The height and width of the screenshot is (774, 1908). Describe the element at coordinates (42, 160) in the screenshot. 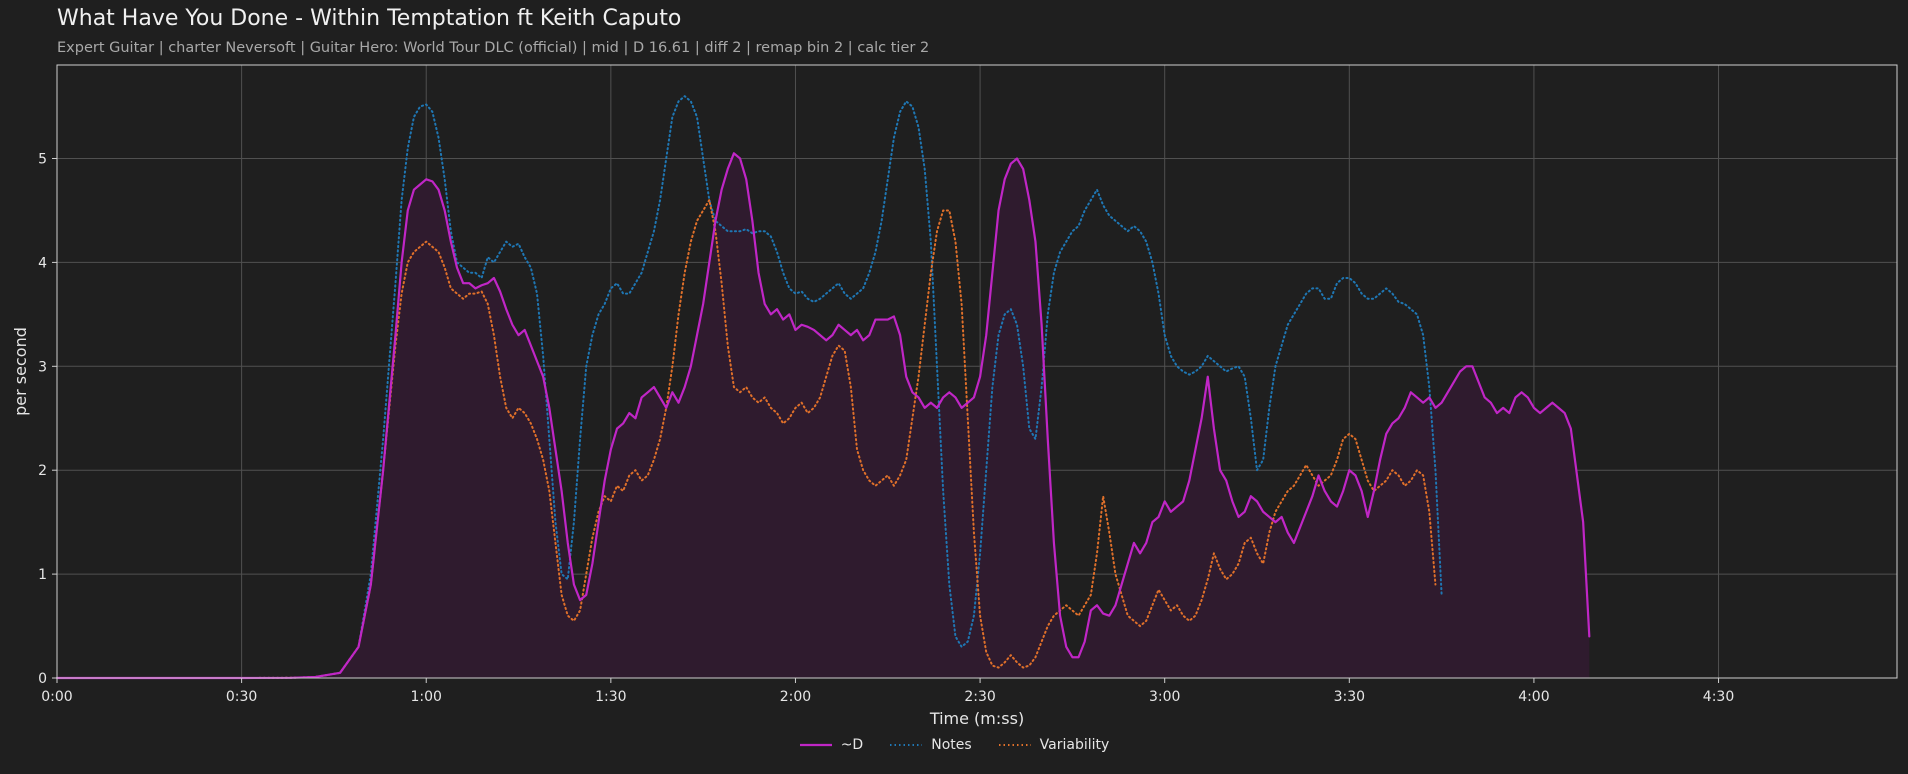

I see `y-tick-label: 5` at that location.